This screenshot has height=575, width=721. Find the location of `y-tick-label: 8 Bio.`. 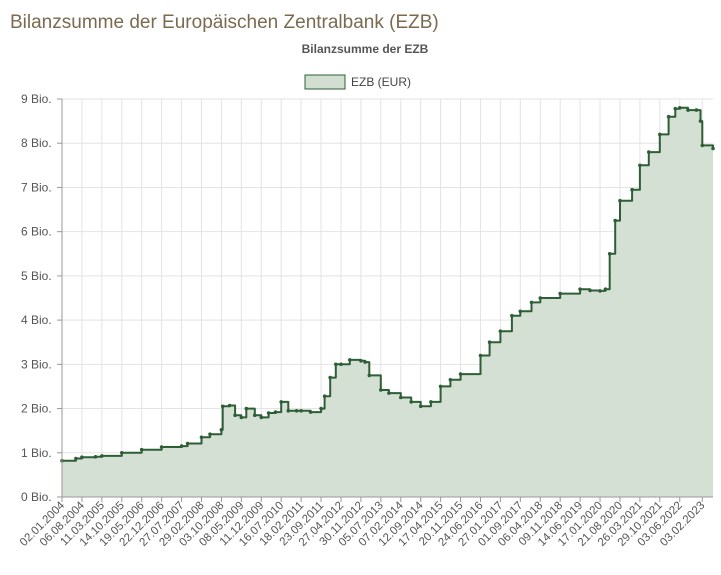

y-tick-label: 8 Bio. is located at coordinates (36, 143).